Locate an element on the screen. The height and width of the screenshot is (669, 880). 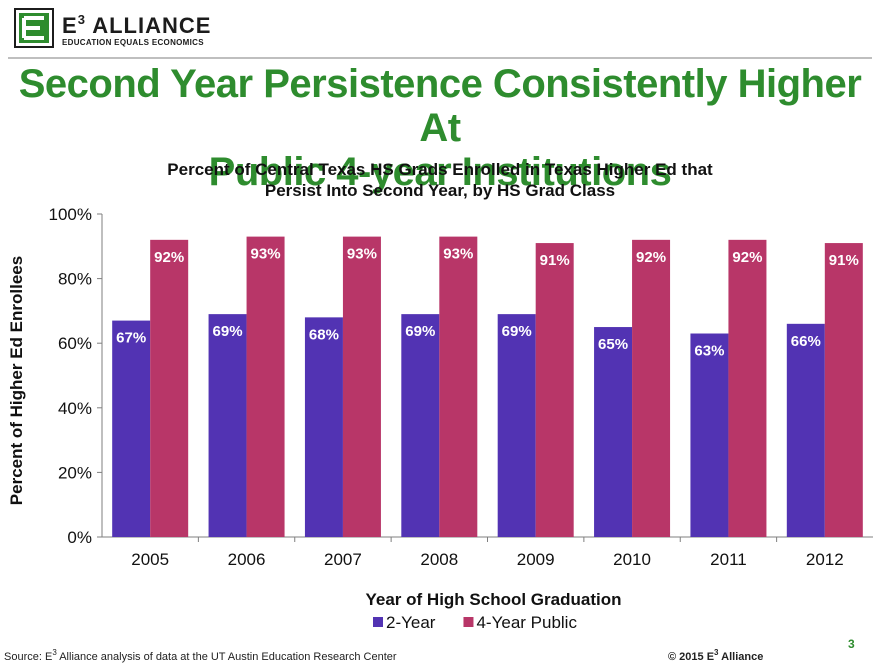
x-tick-label: 2012 is located at coordinates (825, 559).